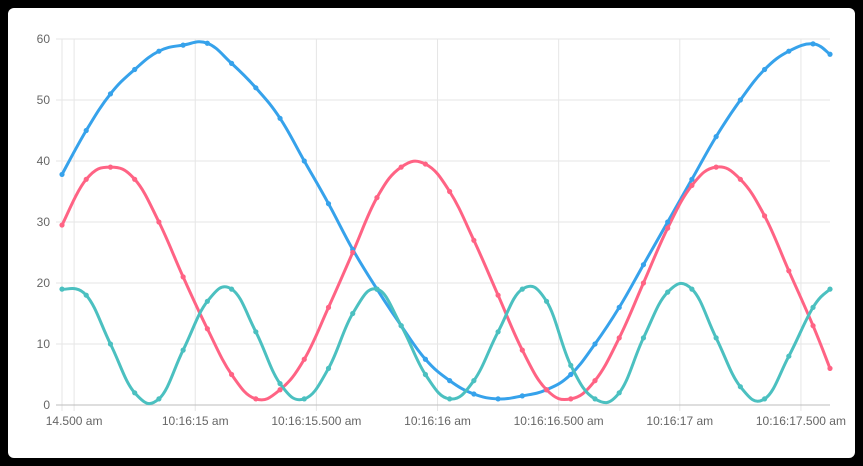  Describe the element at coordinates (46, 405) in the screenshot. I see `y-tick-label: 0` at that location.